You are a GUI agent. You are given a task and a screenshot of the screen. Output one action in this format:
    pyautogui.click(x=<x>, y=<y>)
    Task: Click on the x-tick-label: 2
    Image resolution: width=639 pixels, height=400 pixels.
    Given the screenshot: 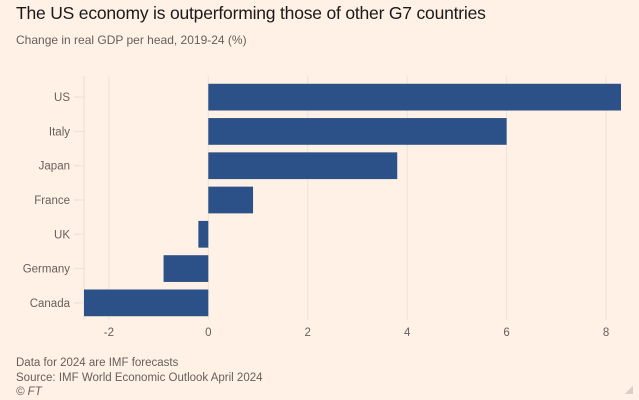 What is the action you would take?
    pyautogui.click(x=308, y=333)
    